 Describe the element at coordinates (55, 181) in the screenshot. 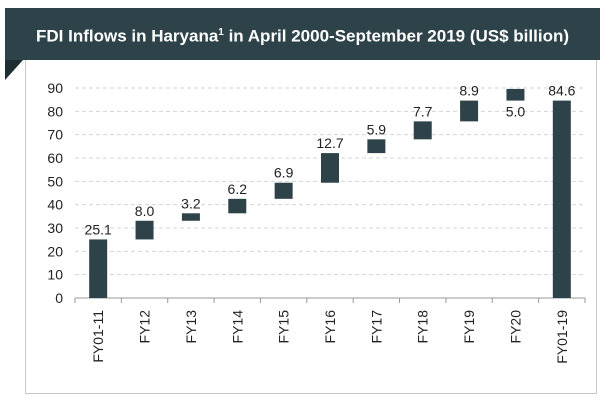

I see `y-tick-label: 50` at that location.